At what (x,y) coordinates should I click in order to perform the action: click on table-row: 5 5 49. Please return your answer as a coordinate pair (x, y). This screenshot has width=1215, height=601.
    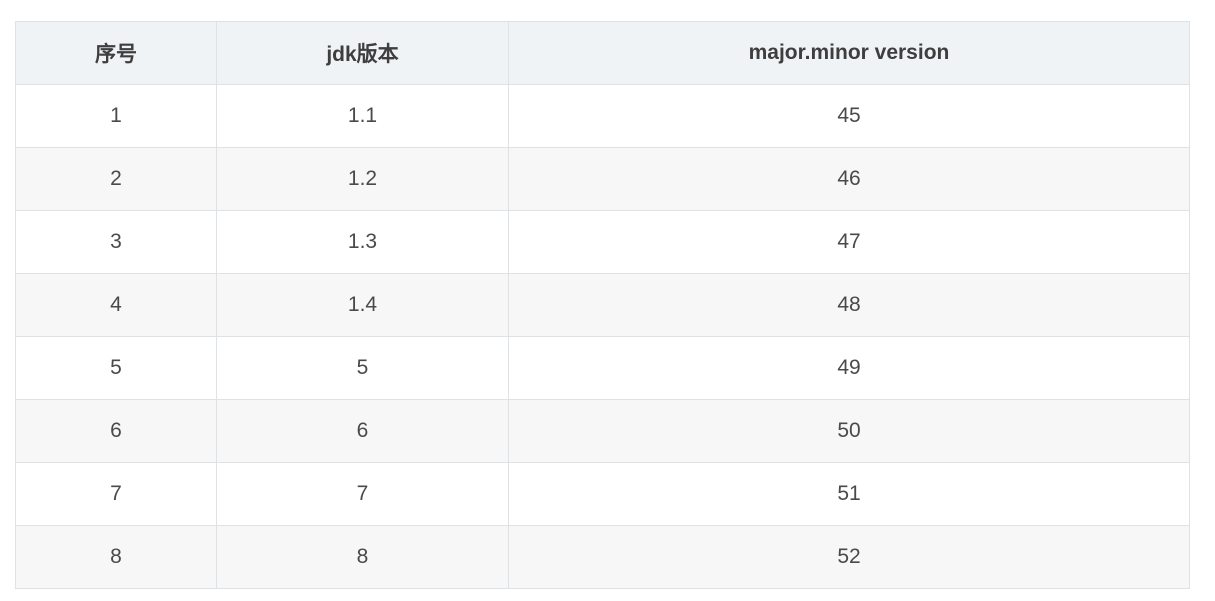
    Looking at the image, I should click on (602, 368).